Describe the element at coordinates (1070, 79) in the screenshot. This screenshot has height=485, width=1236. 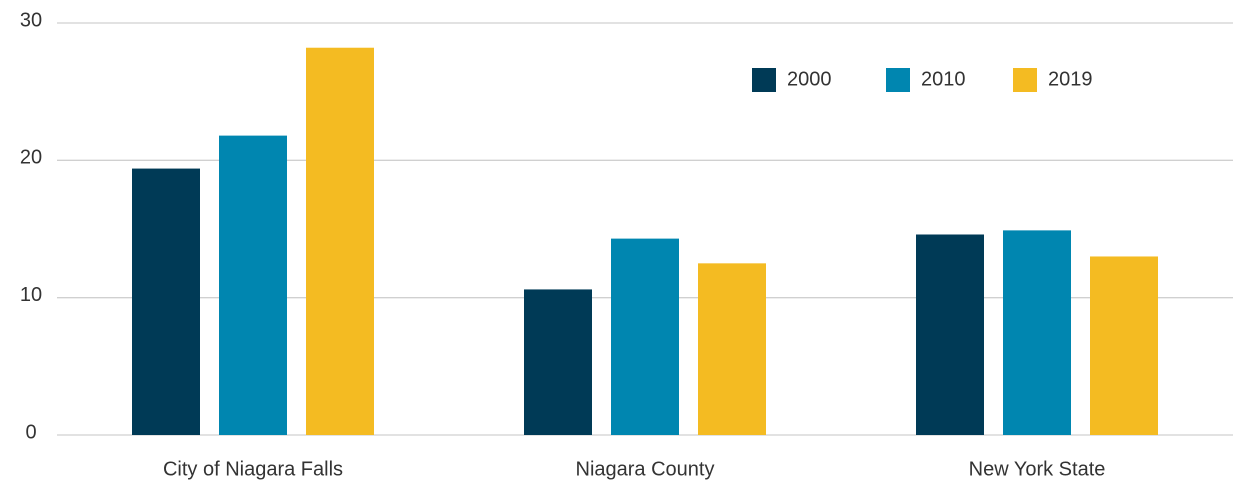
I see `legend-label: 2019` at that location.